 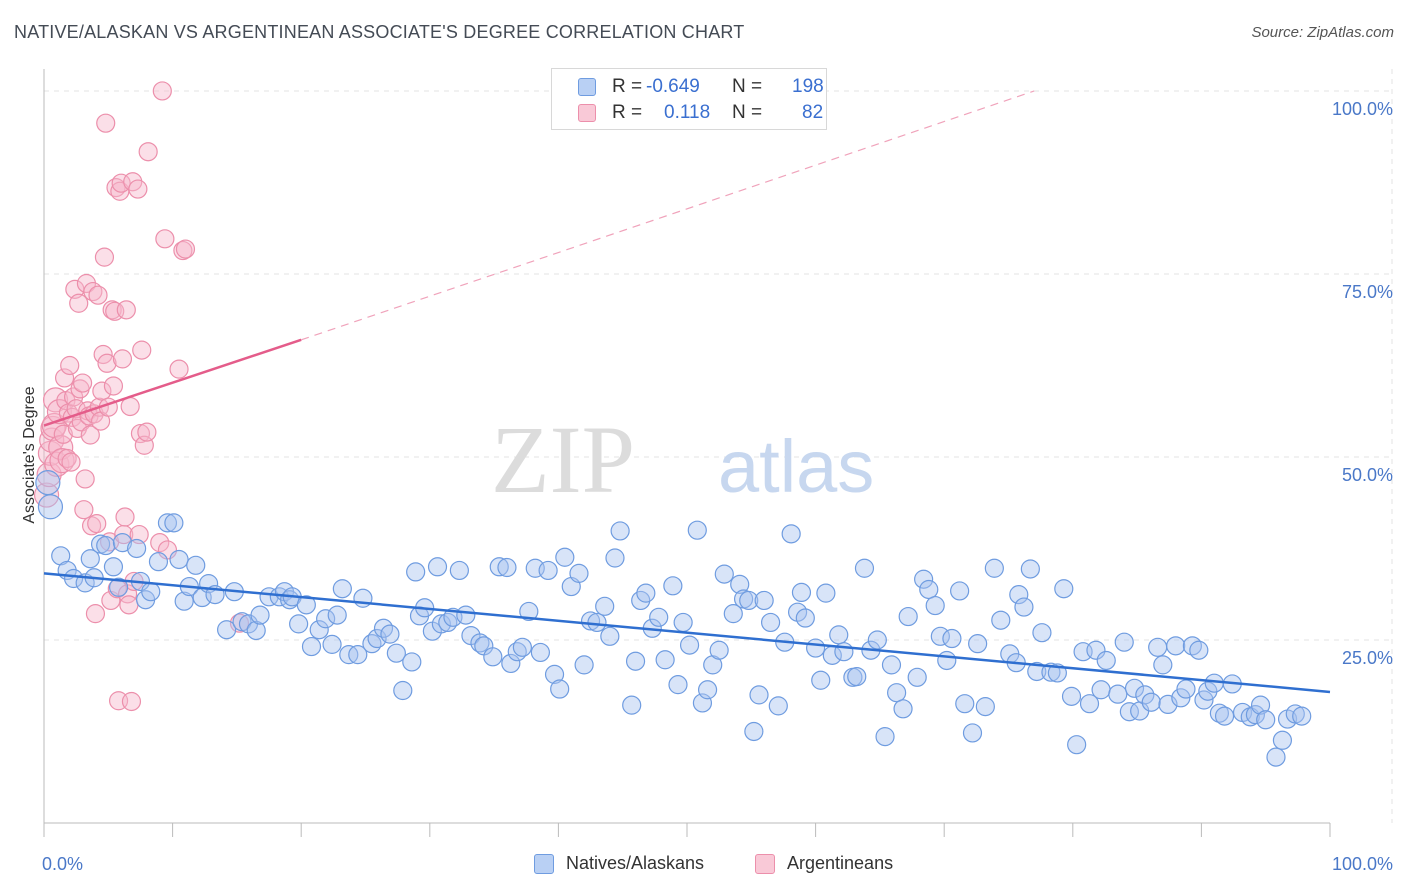 I want to click on series-label-natives: Natives/Alaskans, so click(x=635, y=863).